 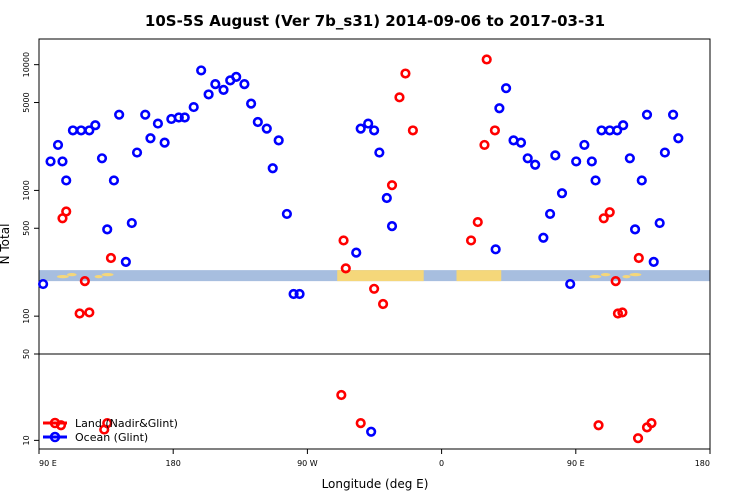 What do you see at coordinates (375, 484) in the screenshot?
I see `x-axis-label: Longitude (deg E)` at bounding box center [375, 484].